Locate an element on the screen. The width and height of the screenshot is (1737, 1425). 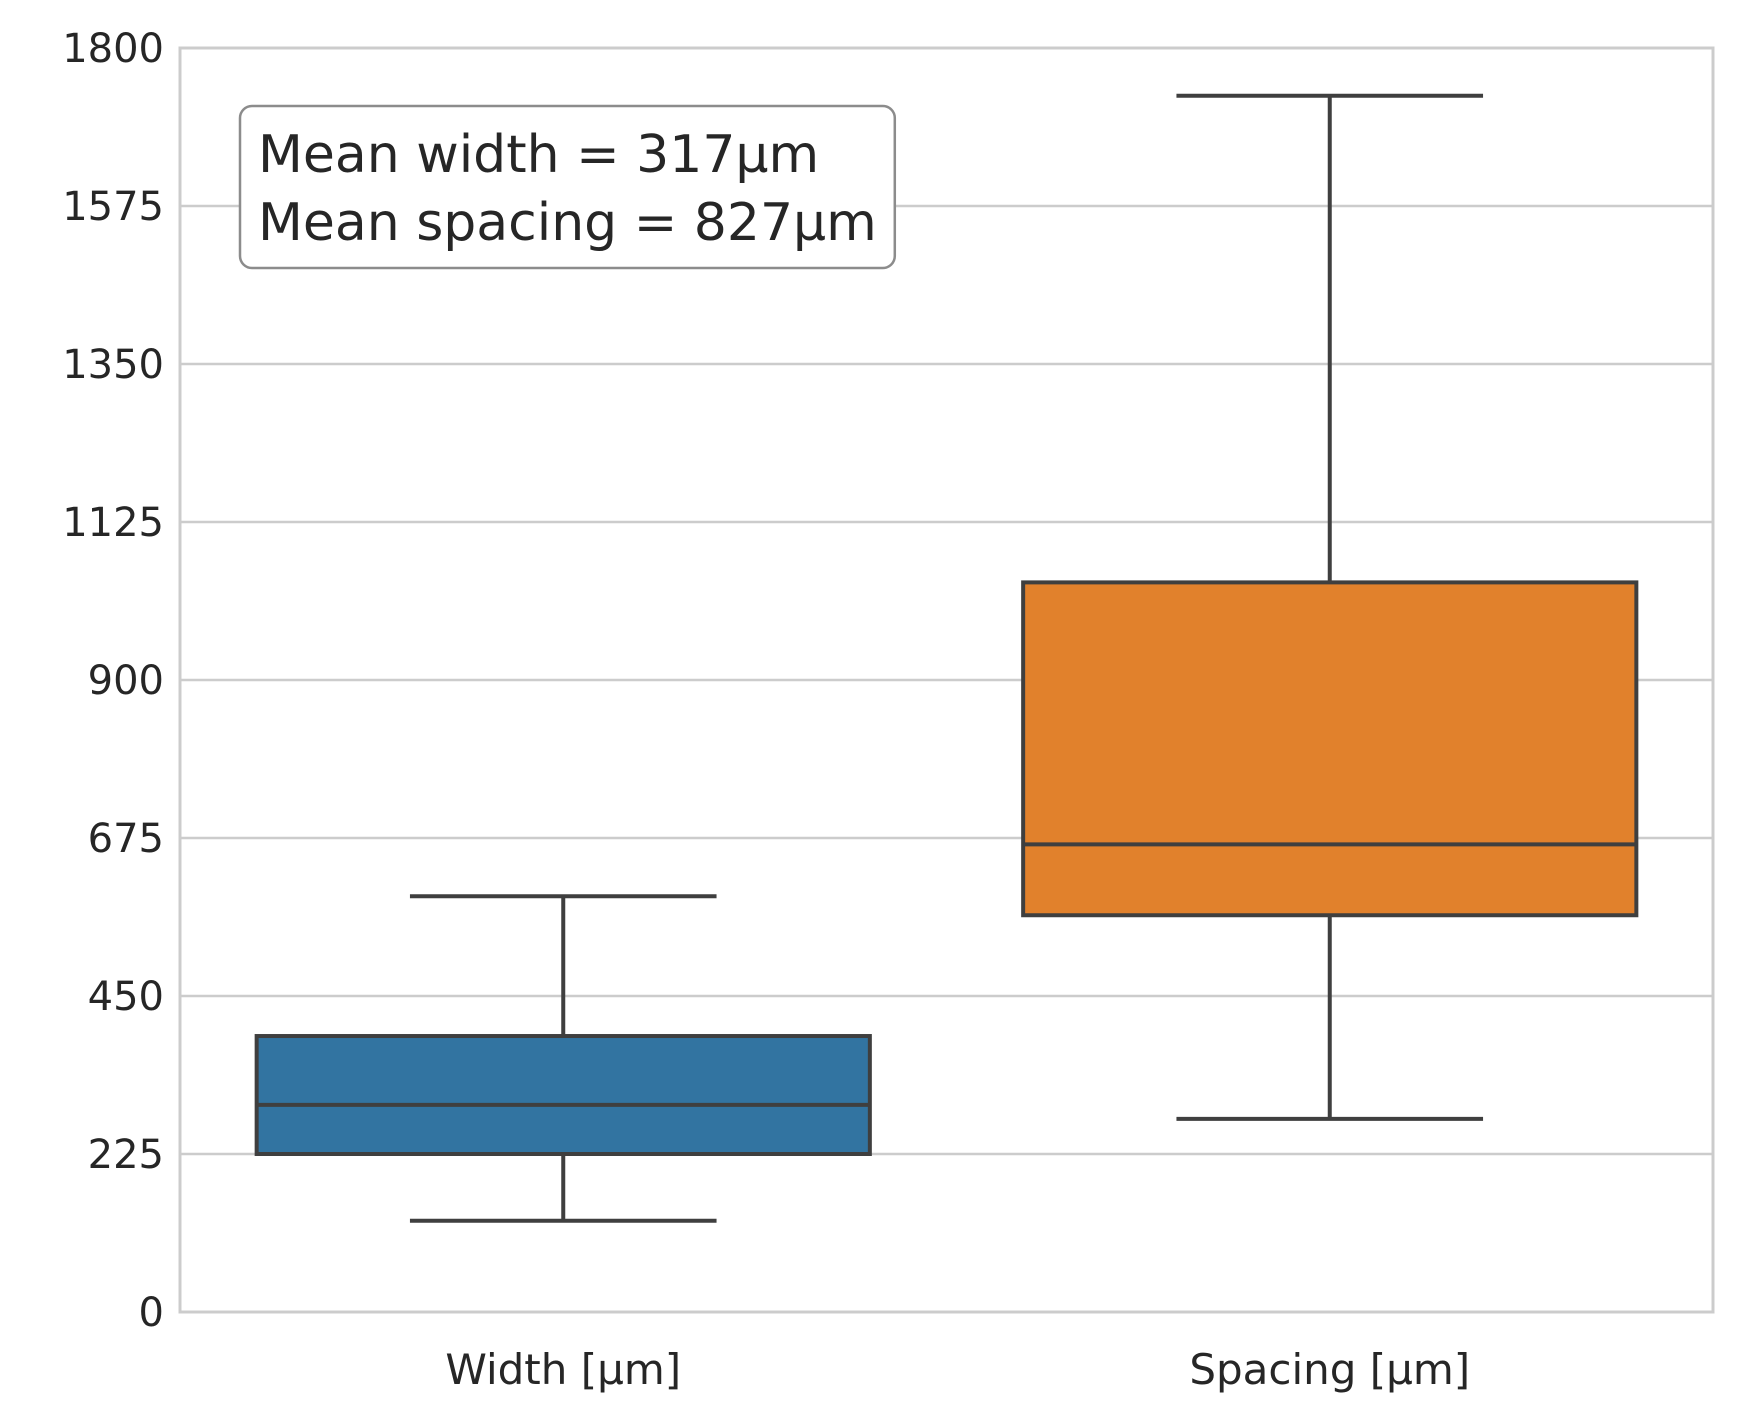
y-tick-label: 900 is located at coordinates (126, 681).